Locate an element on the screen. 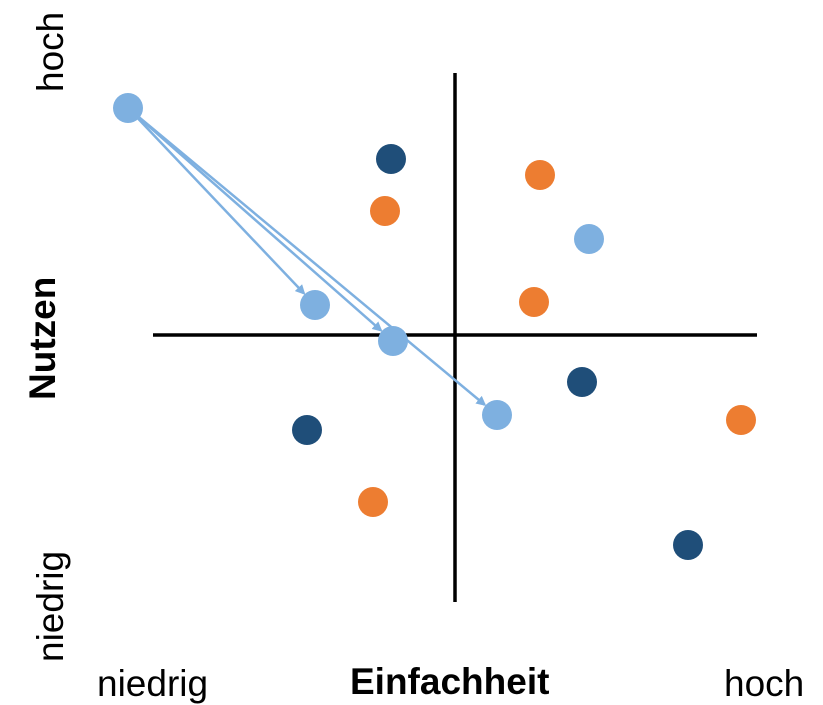  y-axis-title: Nutzen is located at coordinates (42, 338).